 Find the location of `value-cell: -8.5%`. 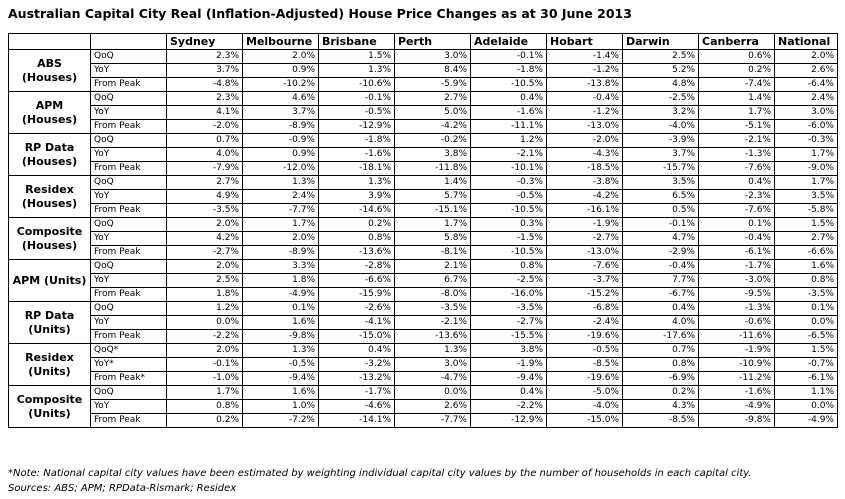

value-cell: -8.5% is located at coordinates (660, 420).